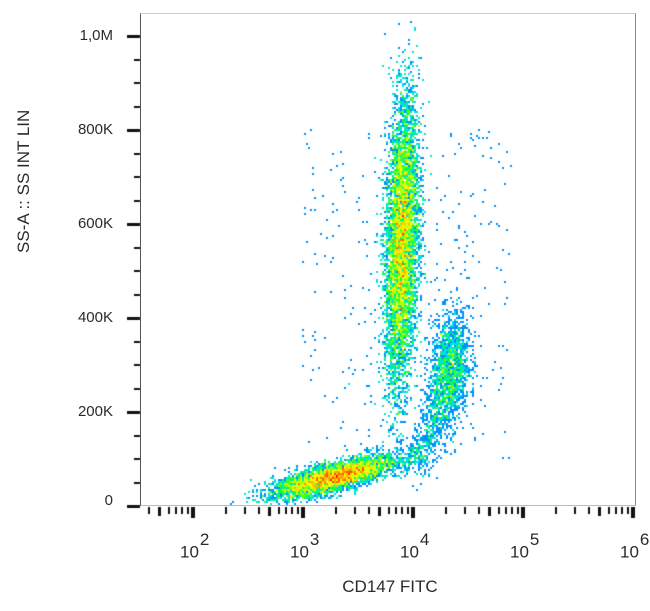 The width and height of the screenshot is (650, 611). Describe the element at coordinates (96, 35) in the screenshot. I see `y-tick-label: 1,0M` at that location.